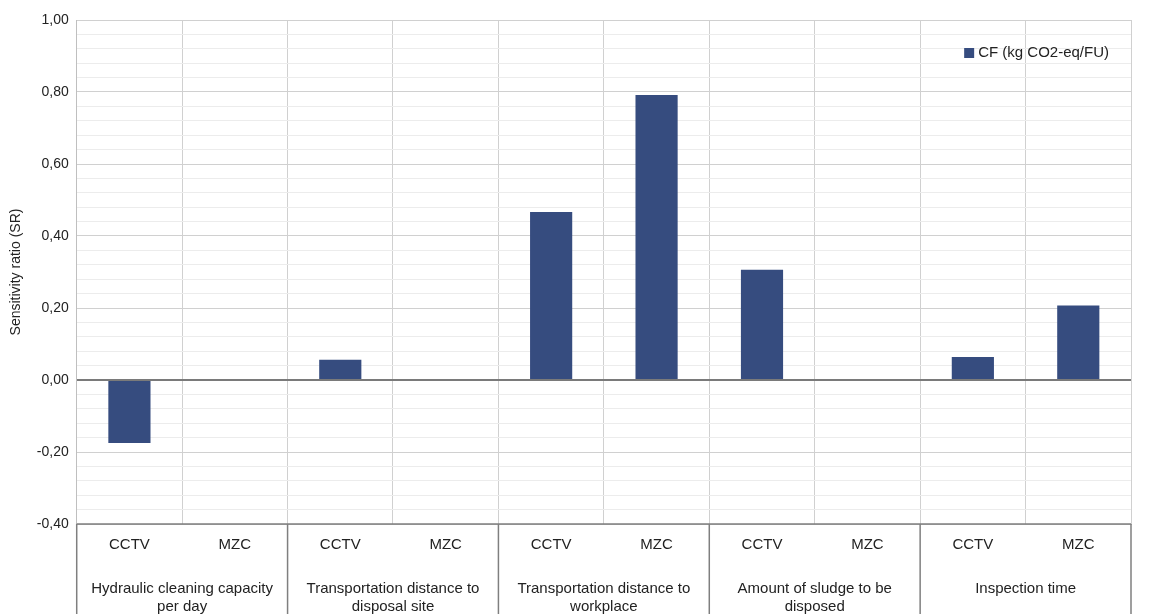 The image size is (1153, 614). I want to click on legend-label: CF (kg CO2-eq/FU), so click(1044, 52).